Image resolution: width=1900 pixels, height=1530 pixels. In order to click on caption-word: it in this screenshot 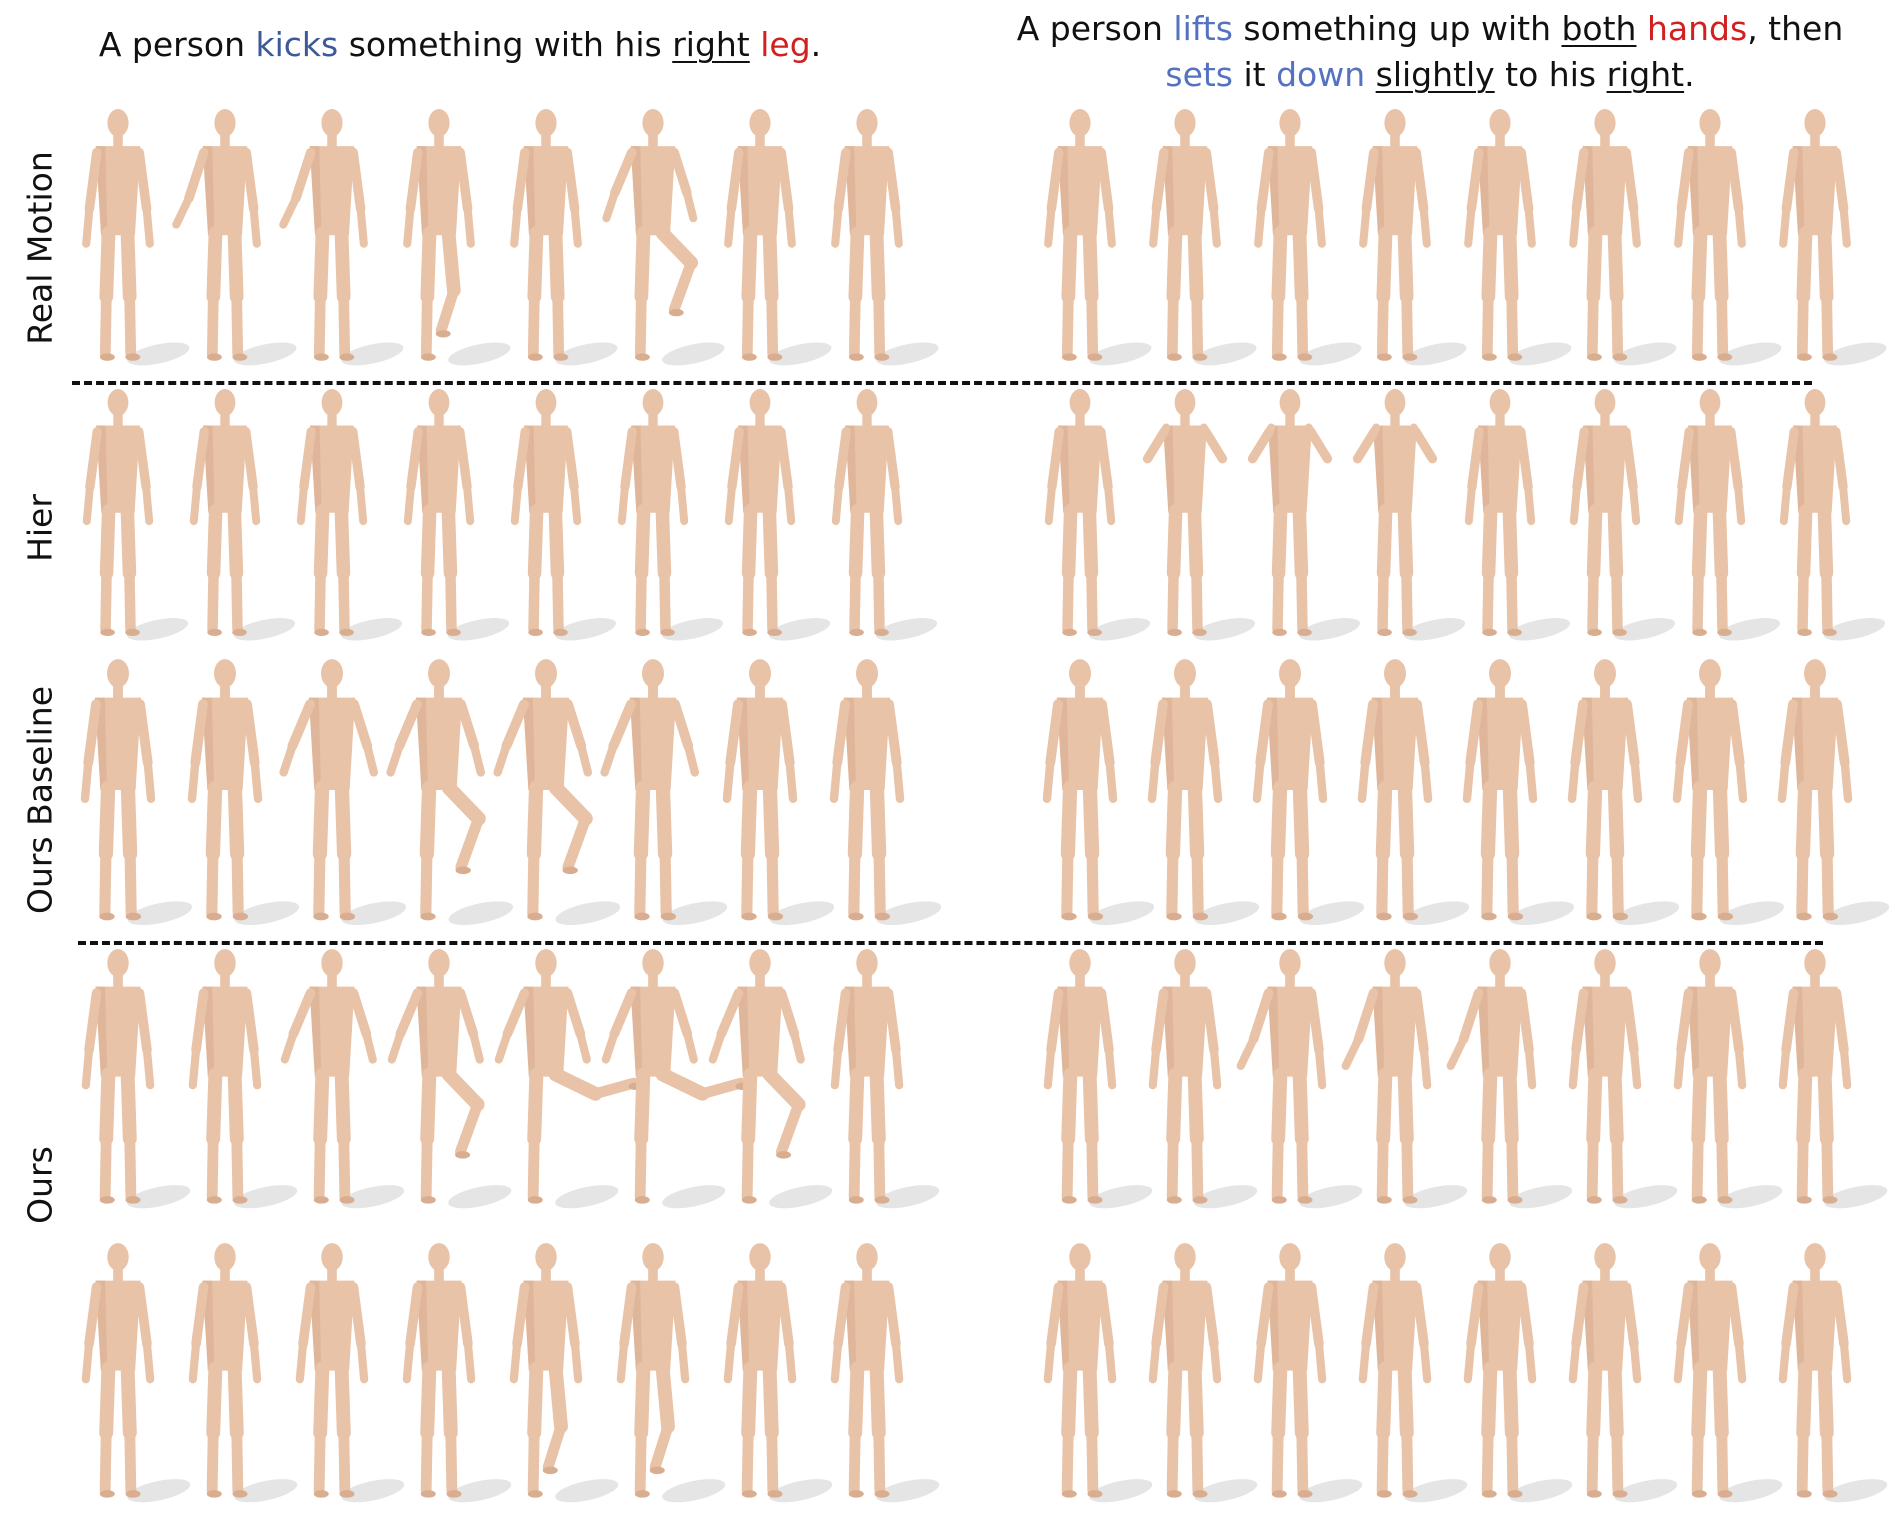, I will do `click(1255, 74)`.